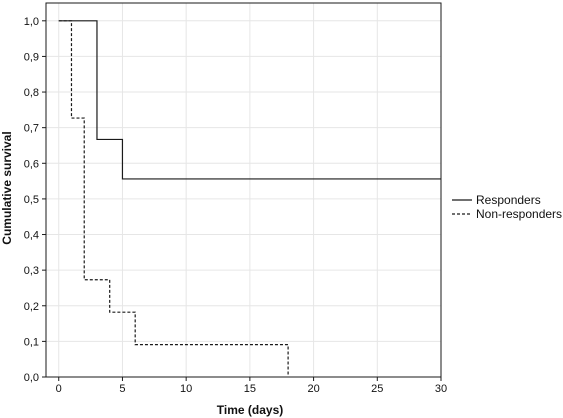 This screenshot has width=563, height=418. I want to click on x-tick-label: 10, so click(186, 389).